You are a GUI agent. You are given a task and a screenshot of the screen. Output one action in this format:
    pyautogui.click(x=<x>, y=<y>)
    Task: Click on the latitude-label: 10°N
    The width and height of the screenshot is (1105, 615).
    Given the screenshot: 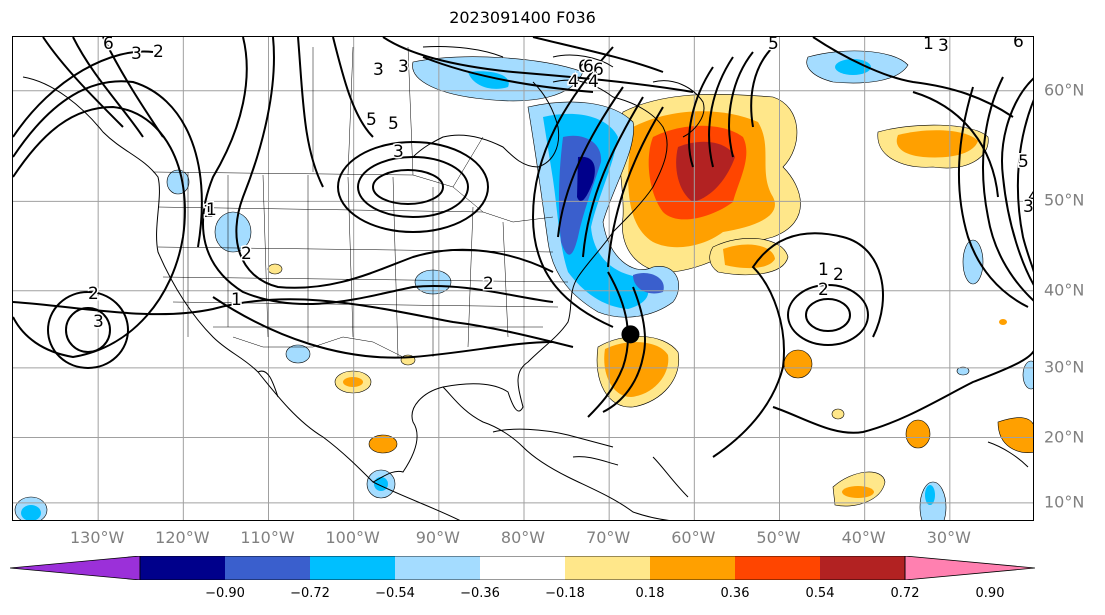 What is the action you would take?
    pyautogui.click(x=1064, y=502)
    